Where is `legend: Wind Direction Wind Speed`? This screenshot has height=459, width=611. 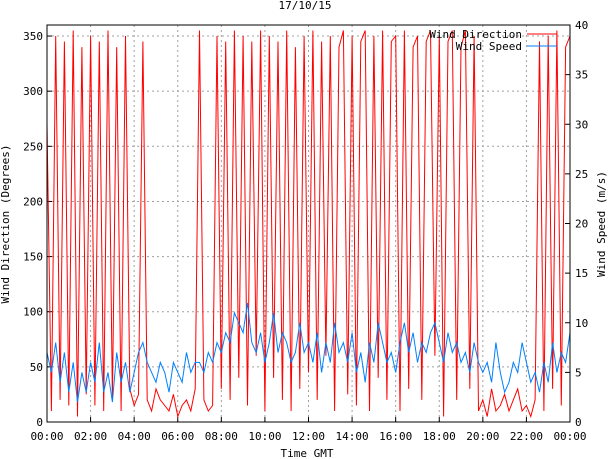 legend: Wind Direction Wind Speed is located at coordinates (493, 40).